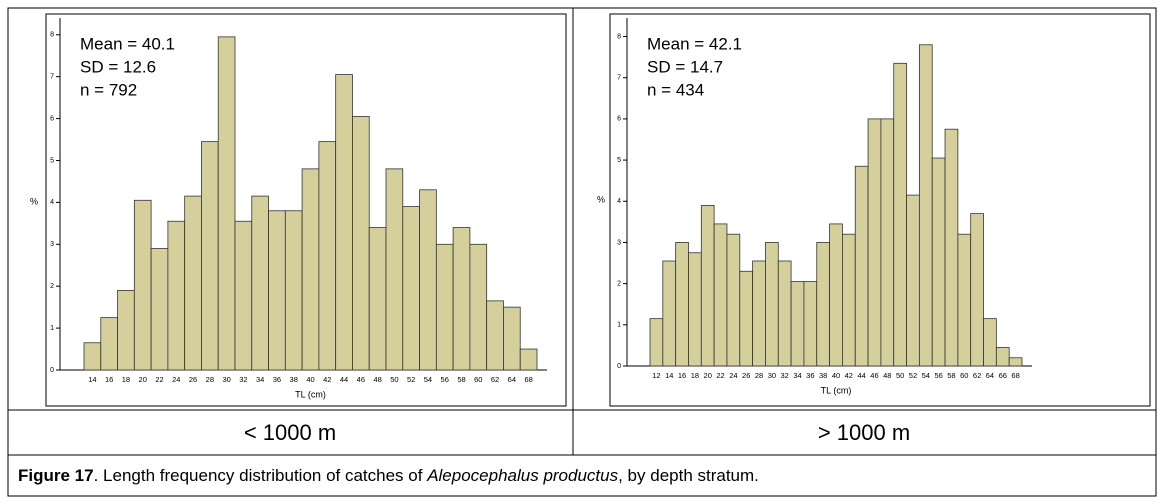 The height and width of the screenshot is (504, 1163). I want to click on x-axis-label: TL (cm), so click(836, 390).